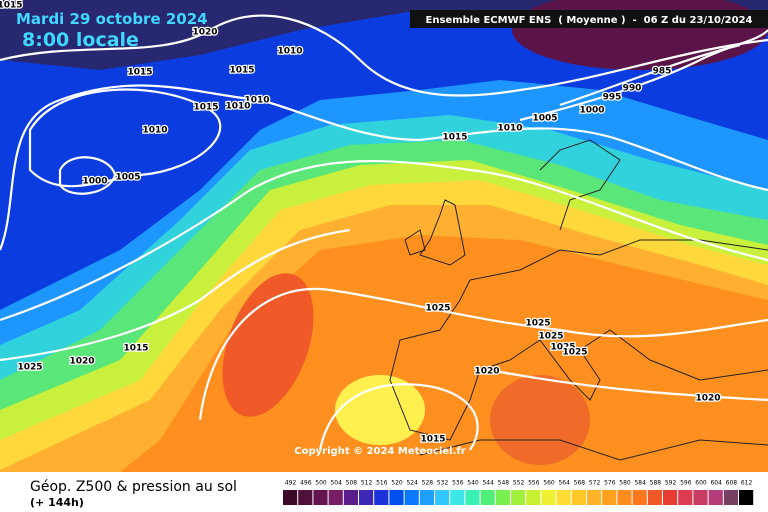 The image size is (768, 512). Describe the element at coordinates (686, 483) in the screenshot. I see `scale-label: 596` at that location.